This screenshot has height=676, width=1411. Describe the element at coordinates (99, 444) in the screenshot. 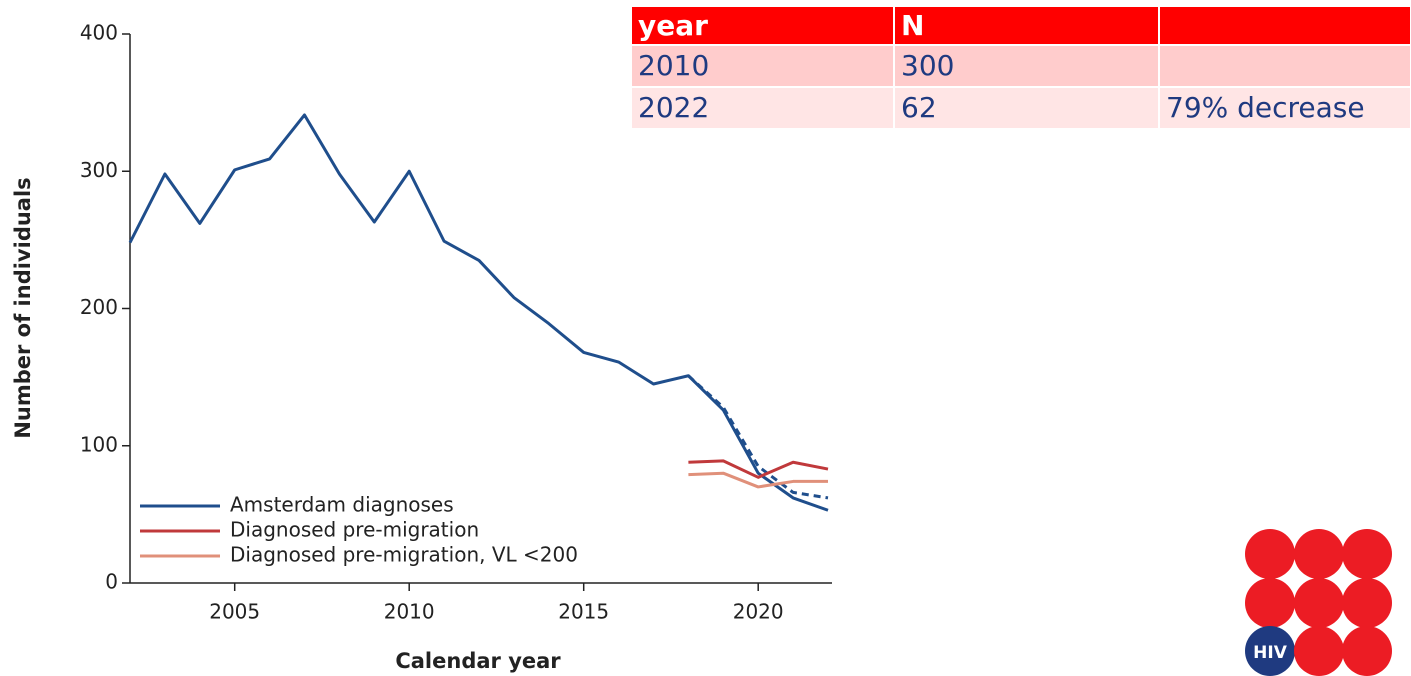

I see `y-tick-label: 100` at that location.